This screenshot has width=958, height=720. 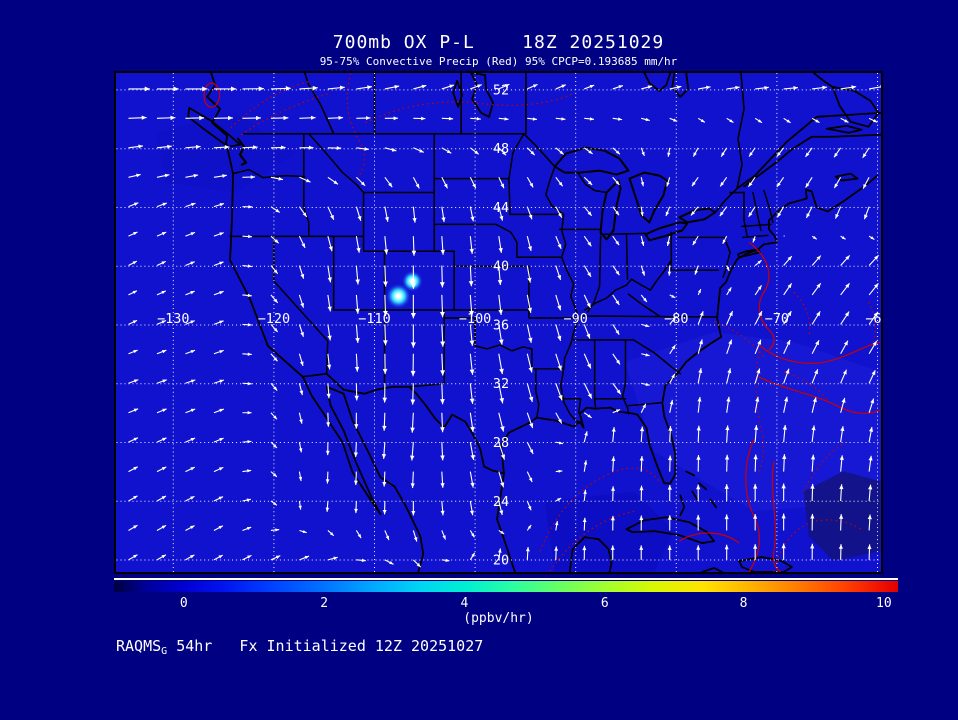 I want to click on vancouver-island, so click(x=214, y=127).